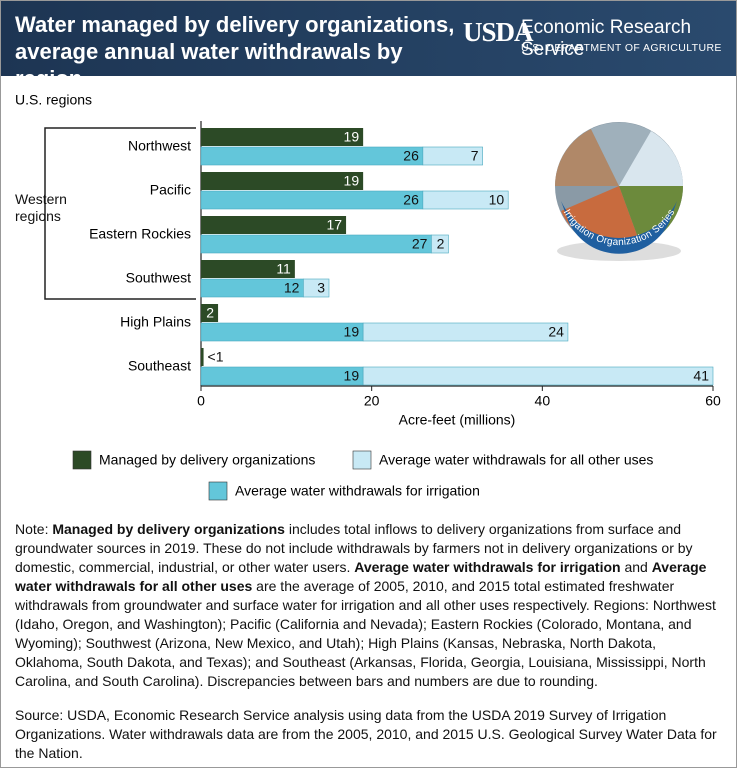 Image resolution: width=737 pixels, height=768 pixels. What do you see at coordinates (497, 200) in the screenshot?
I see `data-label: 10` at bounding box center [497, 200].